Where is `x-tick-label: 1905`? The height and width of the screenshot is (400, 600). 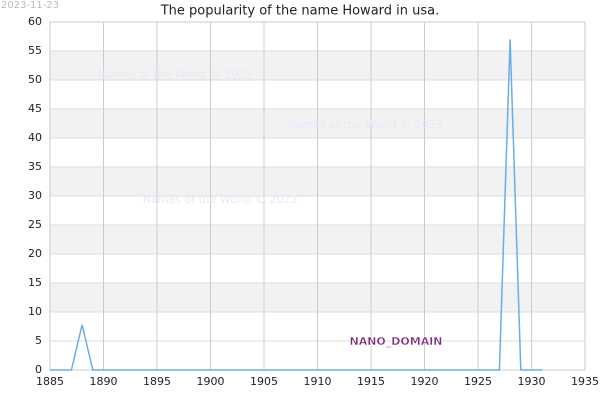
x-tick-label: 1905 is located at coordinates (264, 381).